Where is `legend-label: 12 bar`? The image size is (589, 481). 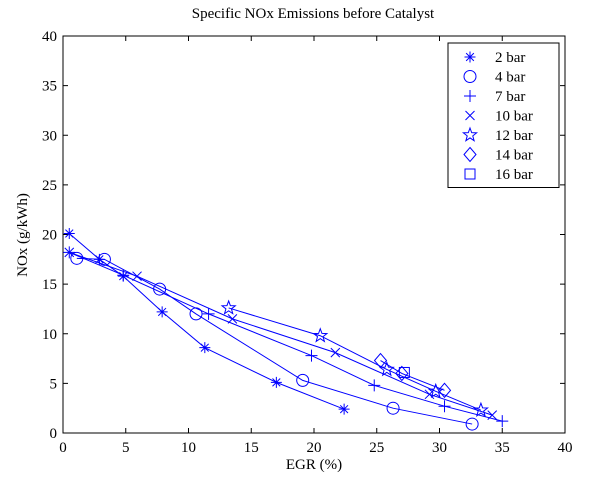
legend-label: 12 bar is located at coordinates (514, 136).